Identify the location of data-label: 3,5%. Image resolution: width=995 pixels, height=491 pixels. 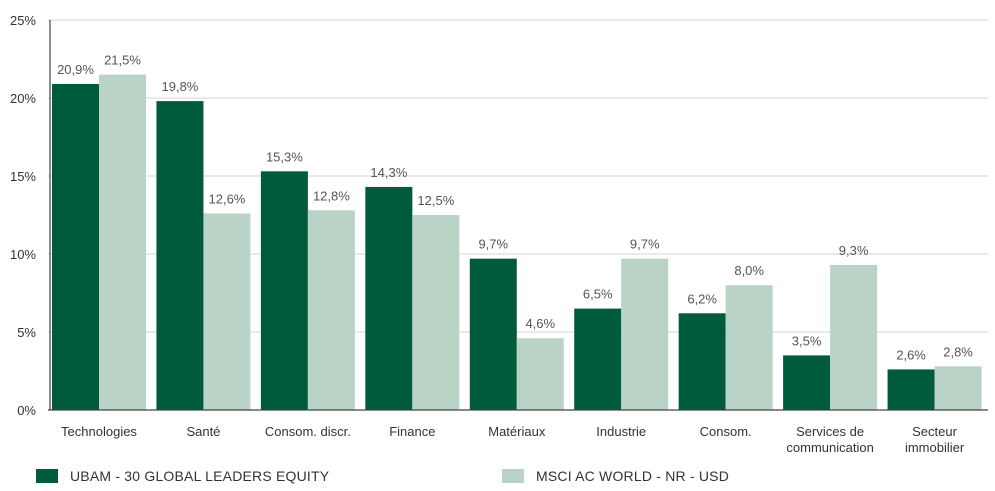
(807, 340).